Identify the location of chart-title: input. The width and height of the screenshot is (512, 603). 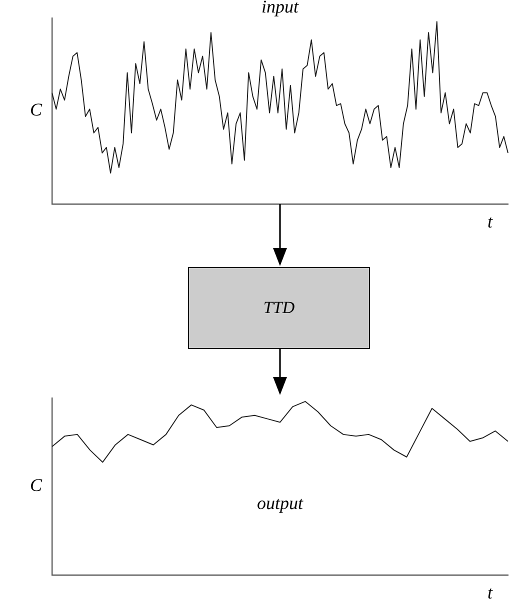
(280, 8).